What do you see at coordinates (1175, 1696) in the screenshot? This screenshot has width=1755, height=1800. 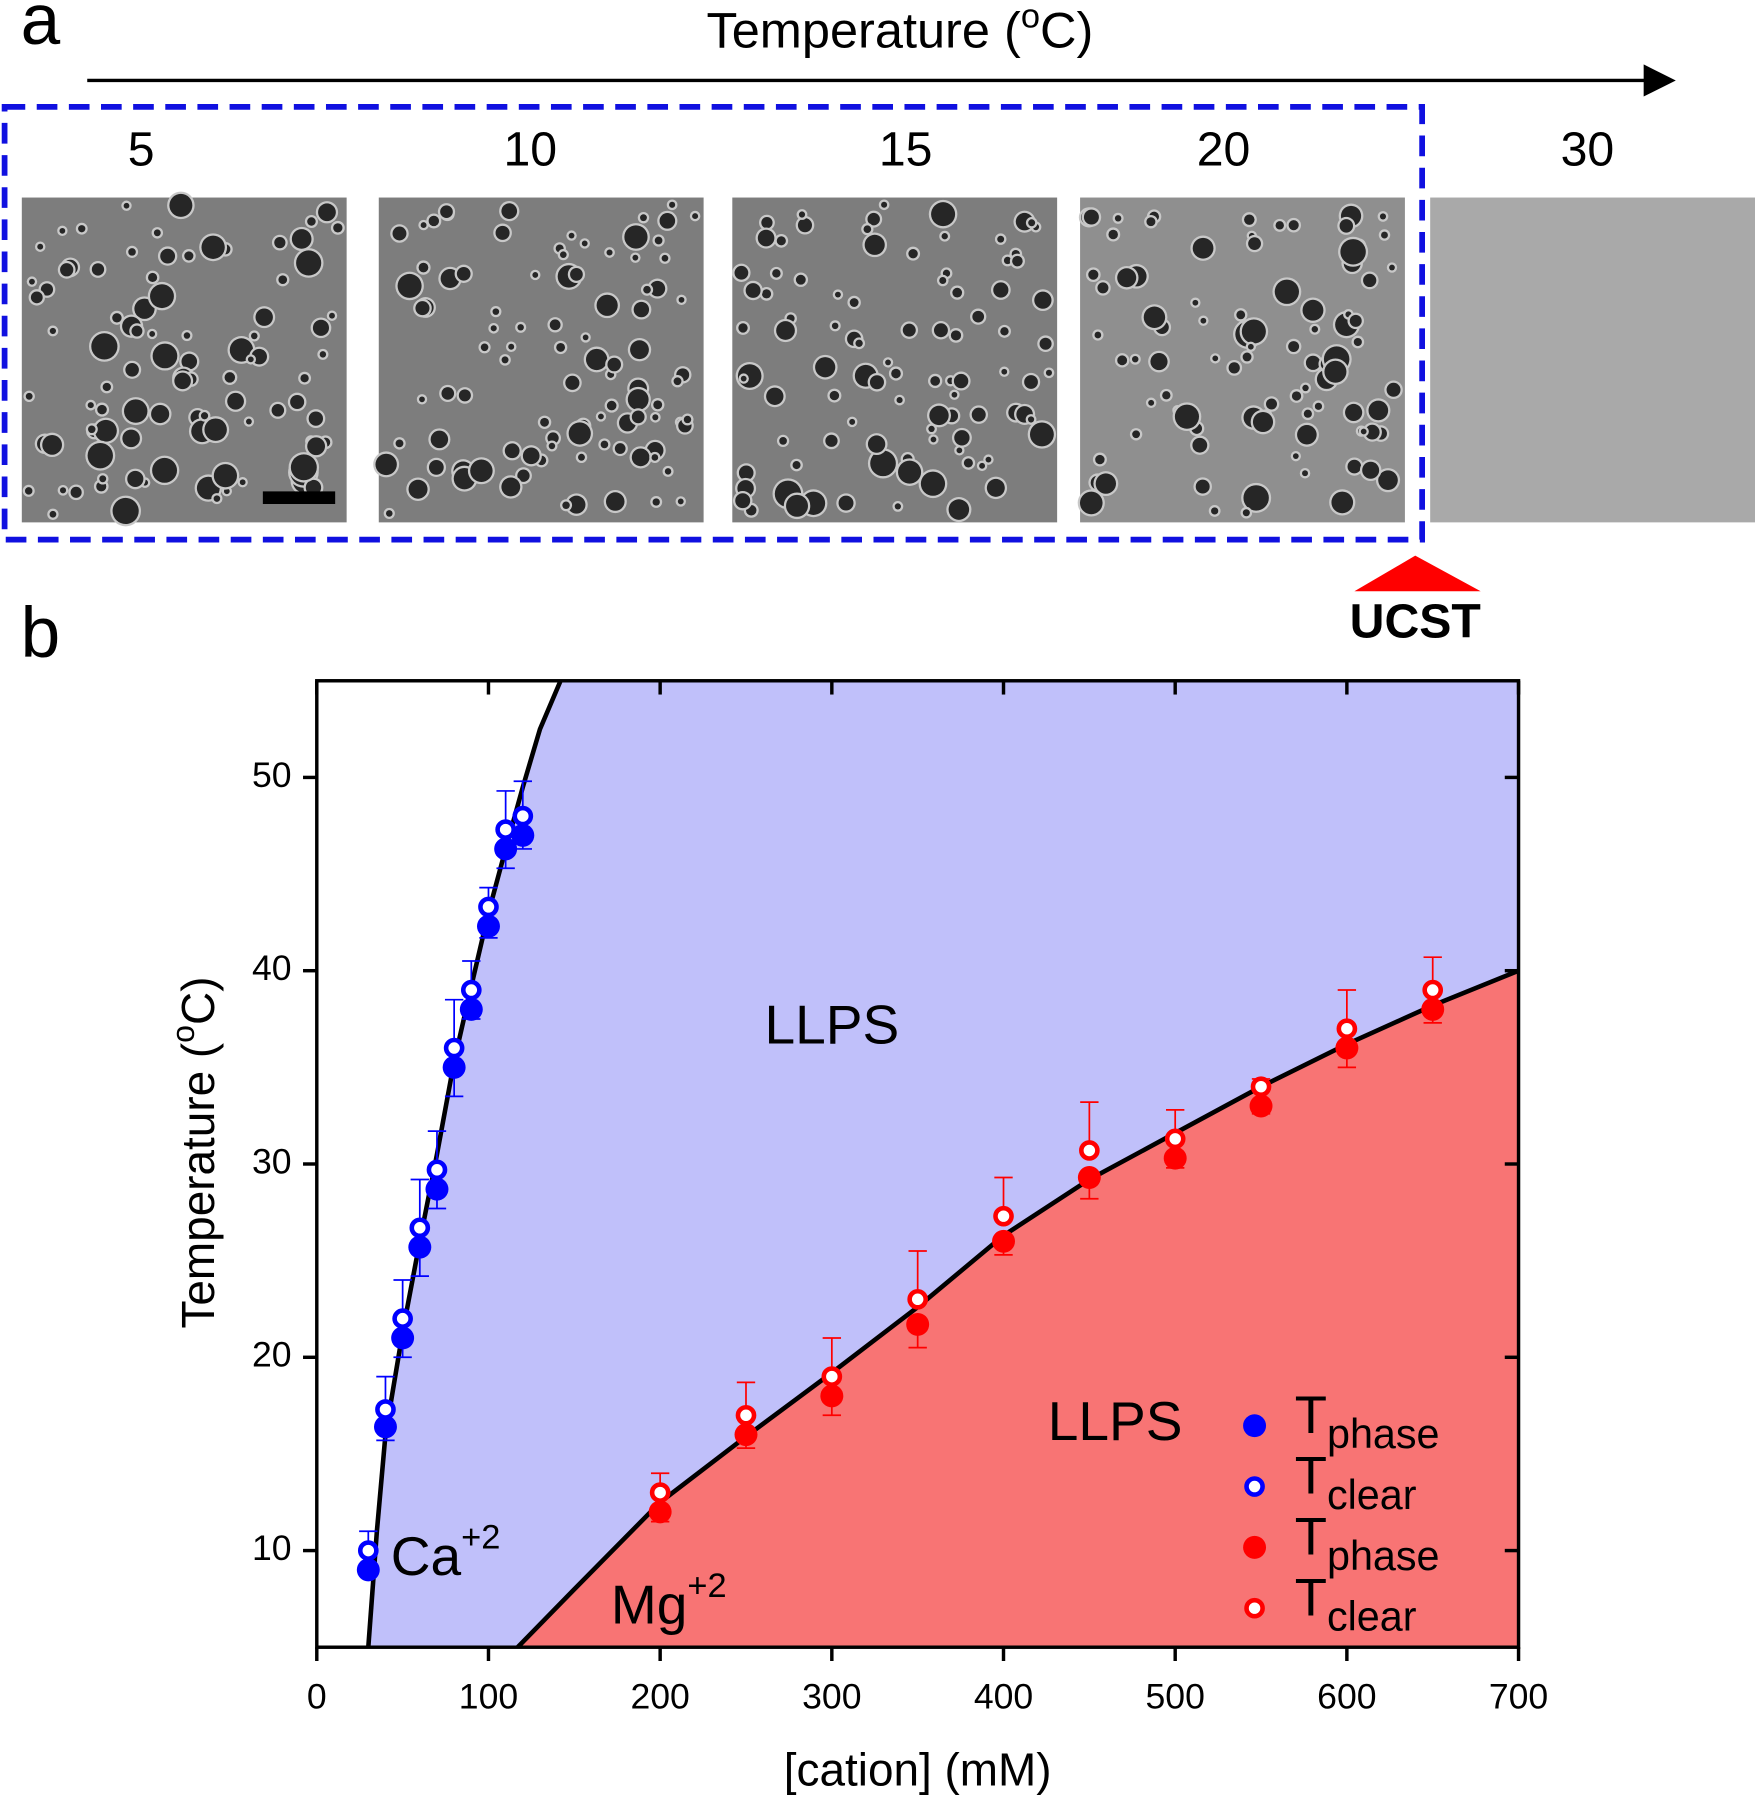 I see `x-tick-label: 500` at bounding box center [1175, 1696].